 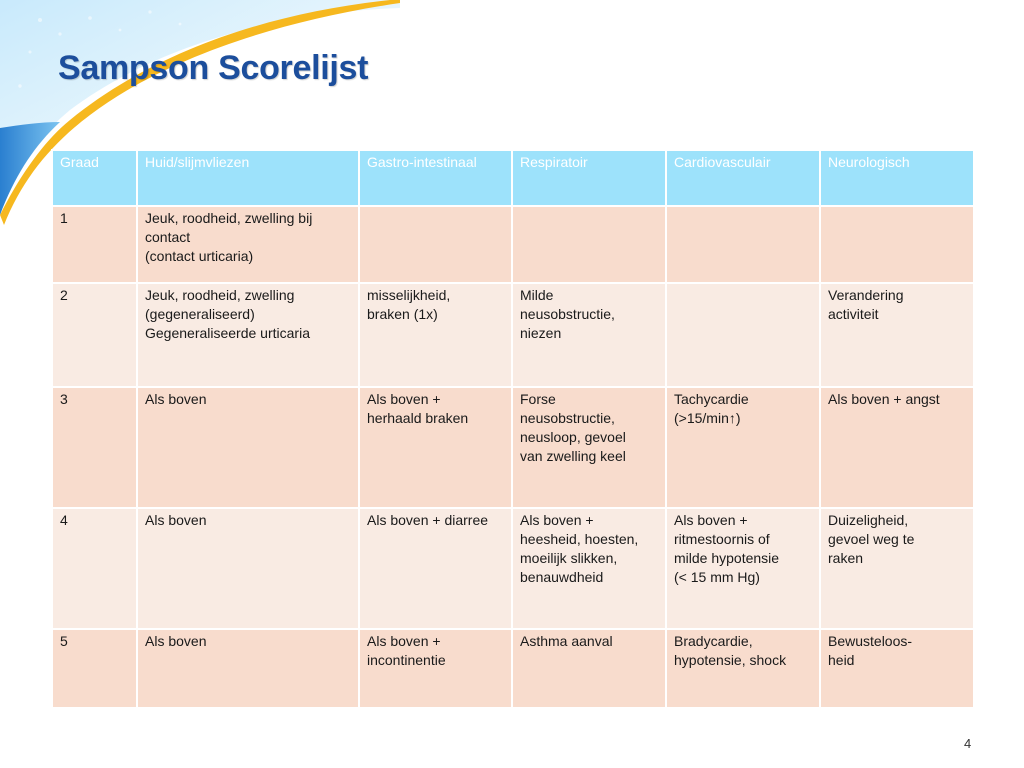 What do you see at coordinates (94, 568) in the screenshot?
I see `cell-graad: 4` at bounding box center [94, 568].